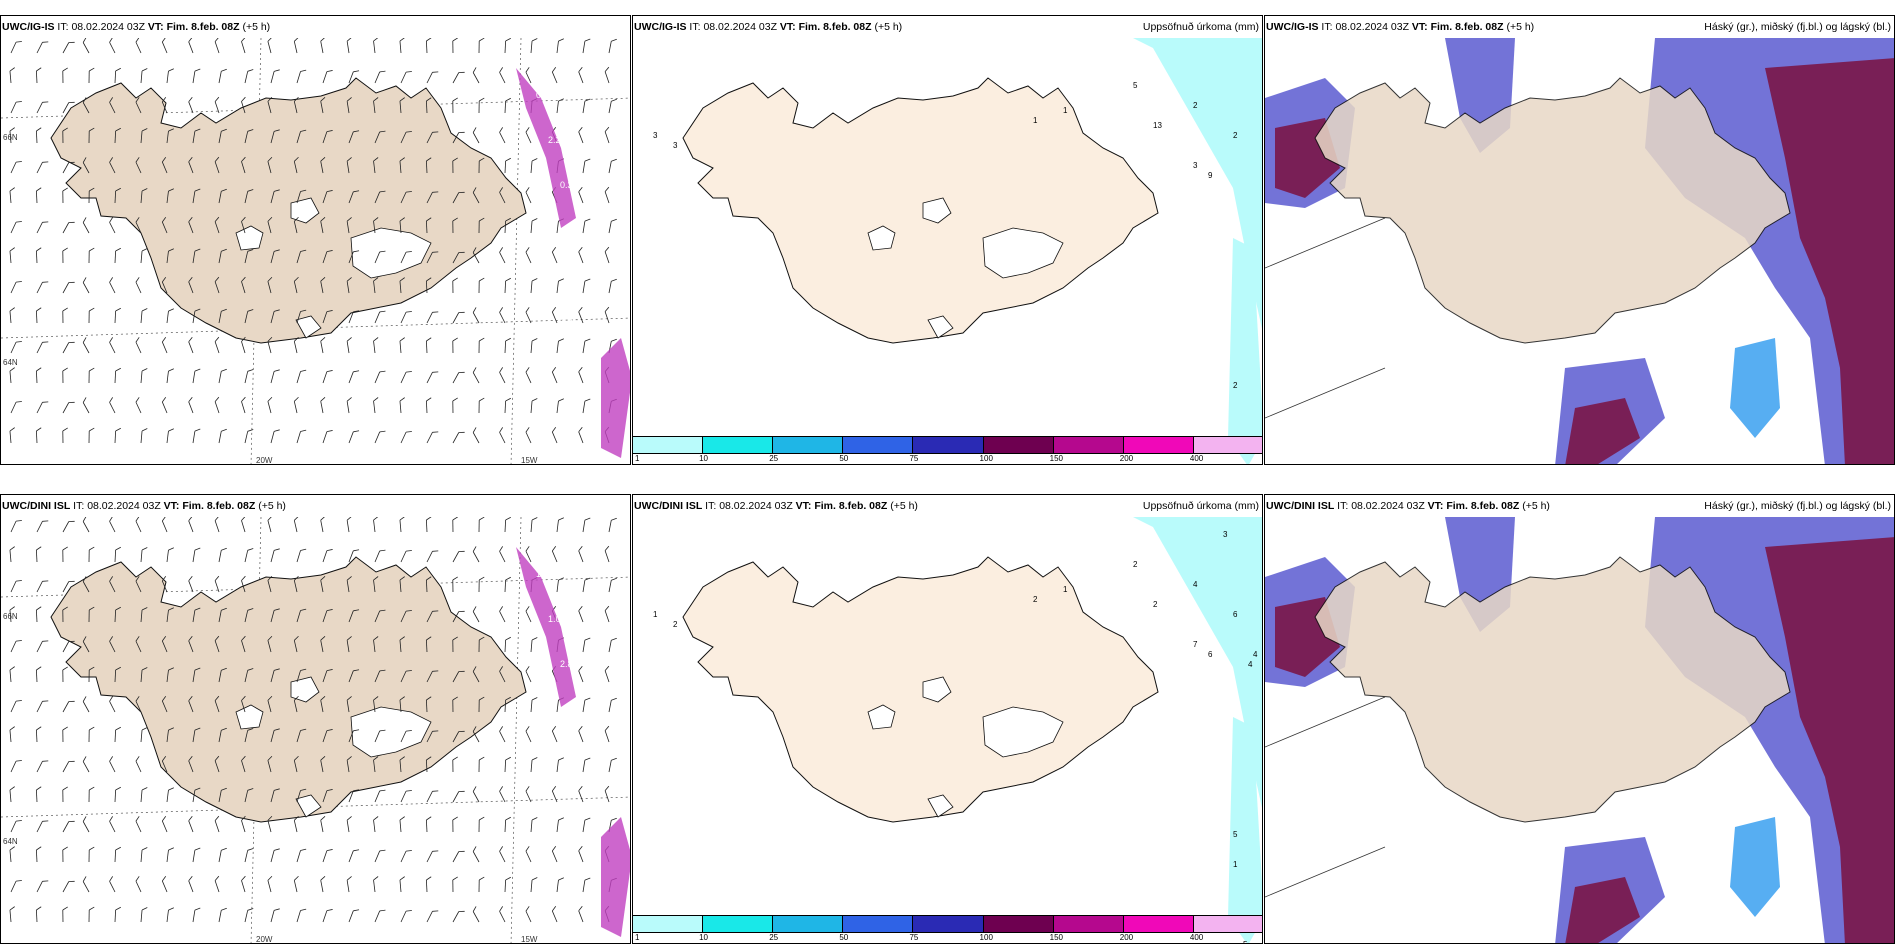  I want to click on coordinate-label: 15W, so click(529, 460).